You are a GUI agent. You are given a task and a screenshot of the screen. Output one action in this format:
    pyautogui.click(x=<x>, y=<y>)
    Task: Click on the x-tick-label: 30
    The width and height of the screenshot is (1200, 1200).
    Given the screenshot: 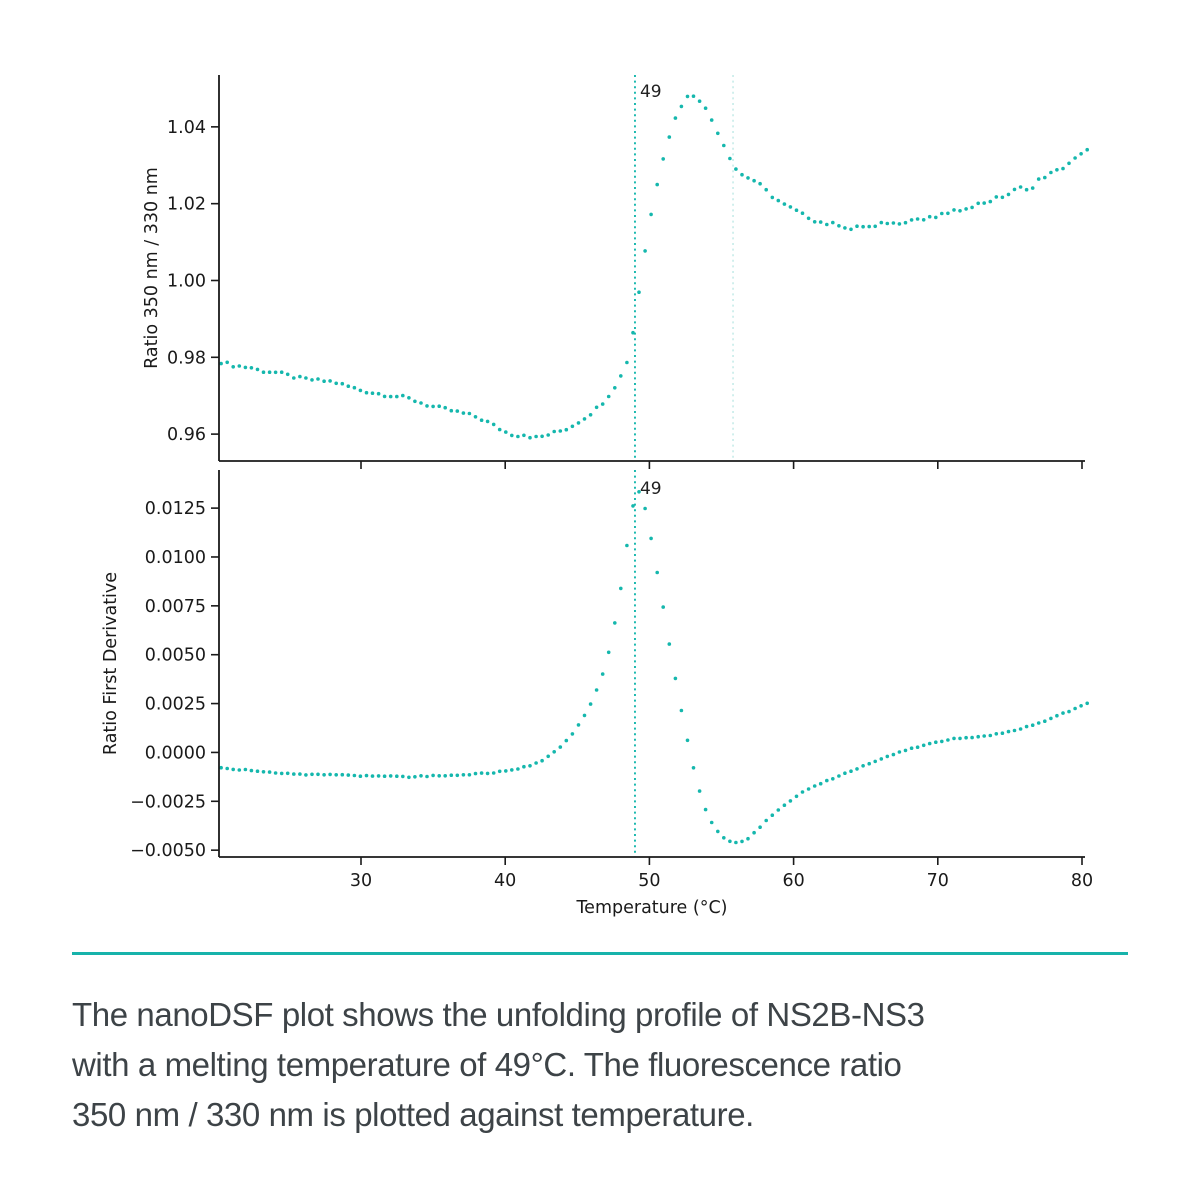 What is the action you would take?
    pyautogui.click(x=361, y=881)
    